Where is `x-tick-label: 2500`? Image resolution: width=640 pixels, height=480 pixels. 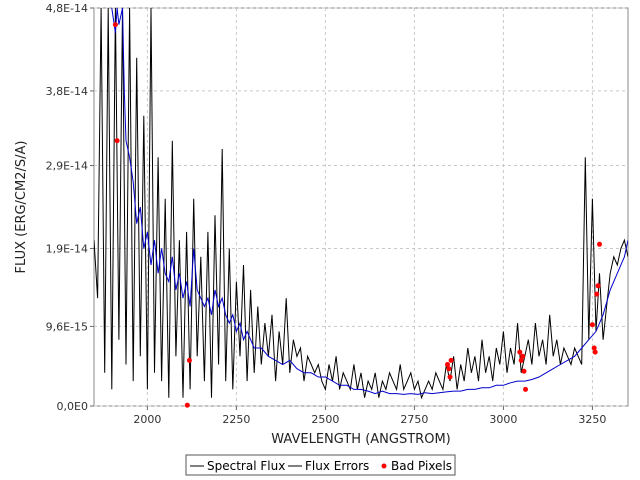 x-tick-label: 2500 is located at coordinates (325, 419).